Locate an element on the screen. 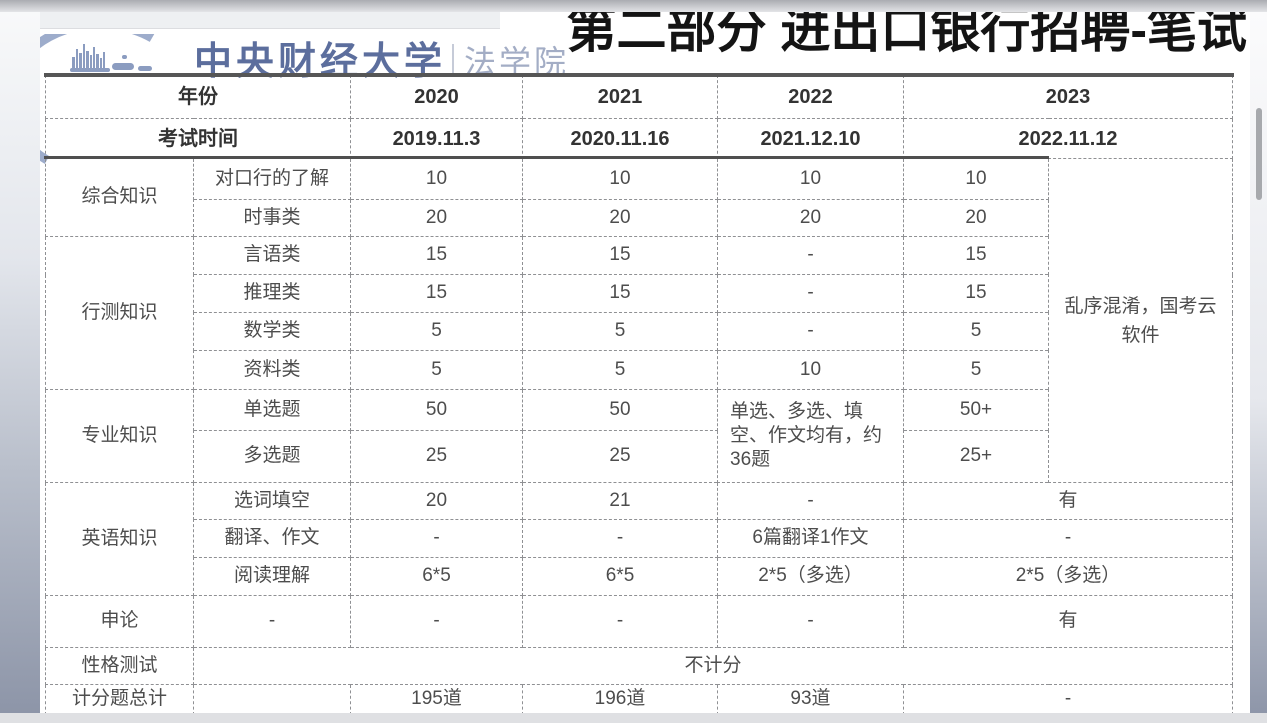 This screenshot has width=1267, height=723. table-row: 翻译、作文 - - 6篇翻译1作文 - is located at coordinates (639, 538).